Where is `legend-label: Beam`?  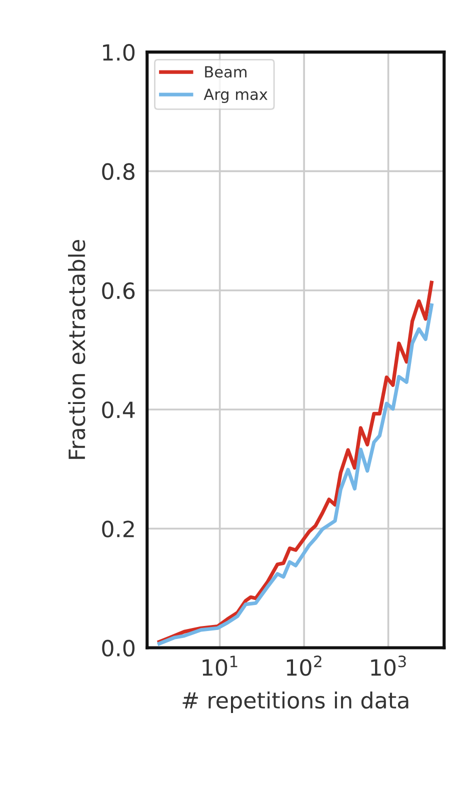
legend-label: Beam is located at coordinates (225, 72).